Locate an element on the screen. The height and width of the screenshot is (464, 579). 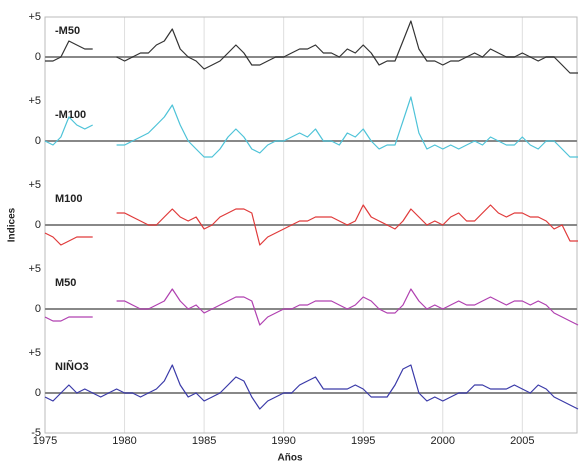
x-tick-label: 1975 is located at coordinates (45, 441).